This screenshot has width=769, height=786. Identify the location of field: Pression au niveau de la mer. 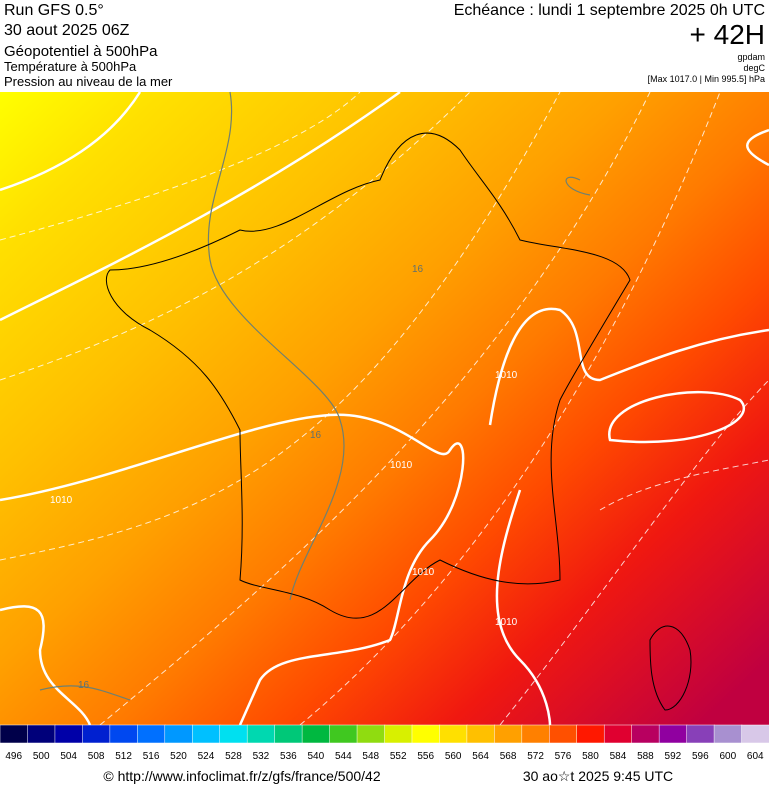
(88, 81).